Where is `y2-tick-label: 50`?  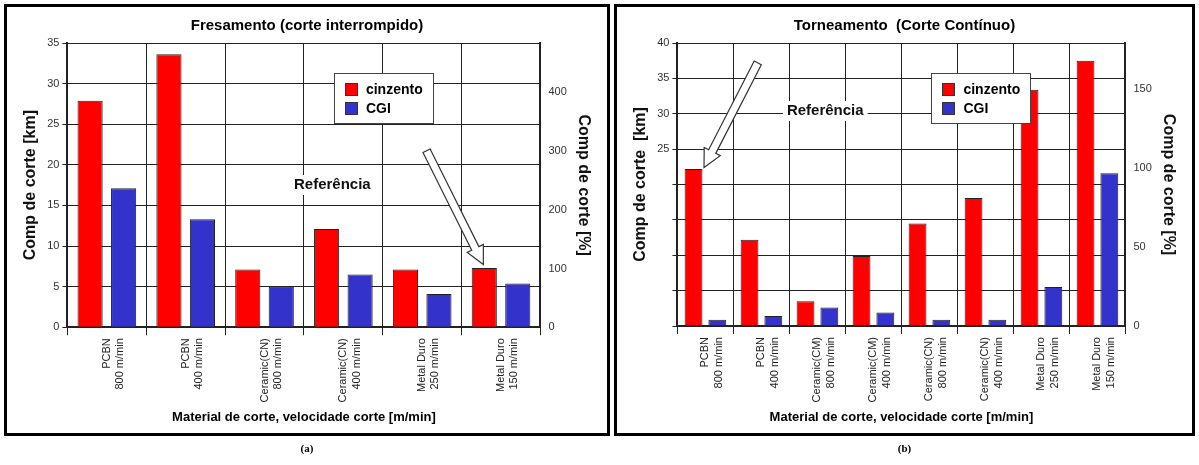 y2-tick-label: 50 is located at coordinates (1139, 245).